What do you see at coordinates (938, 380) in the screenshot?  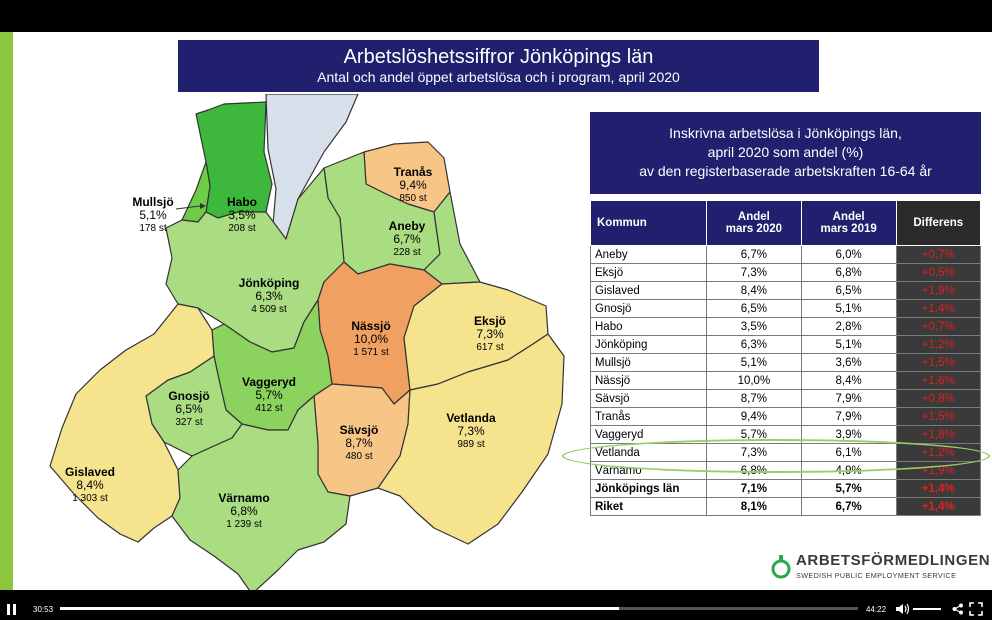 I see `cell-differens: +1,6%` at bounding box center [938, 380].